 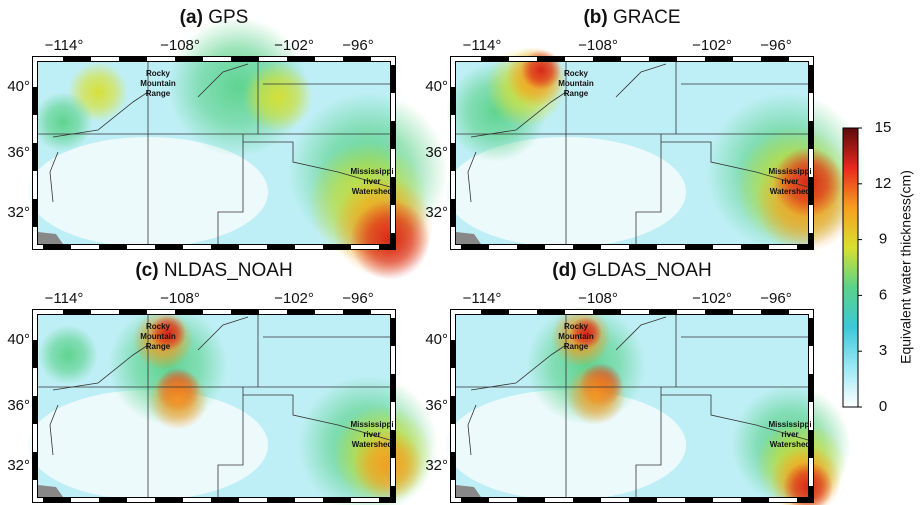 I want to click on panel-label: (b), so click(x=595, y=17).